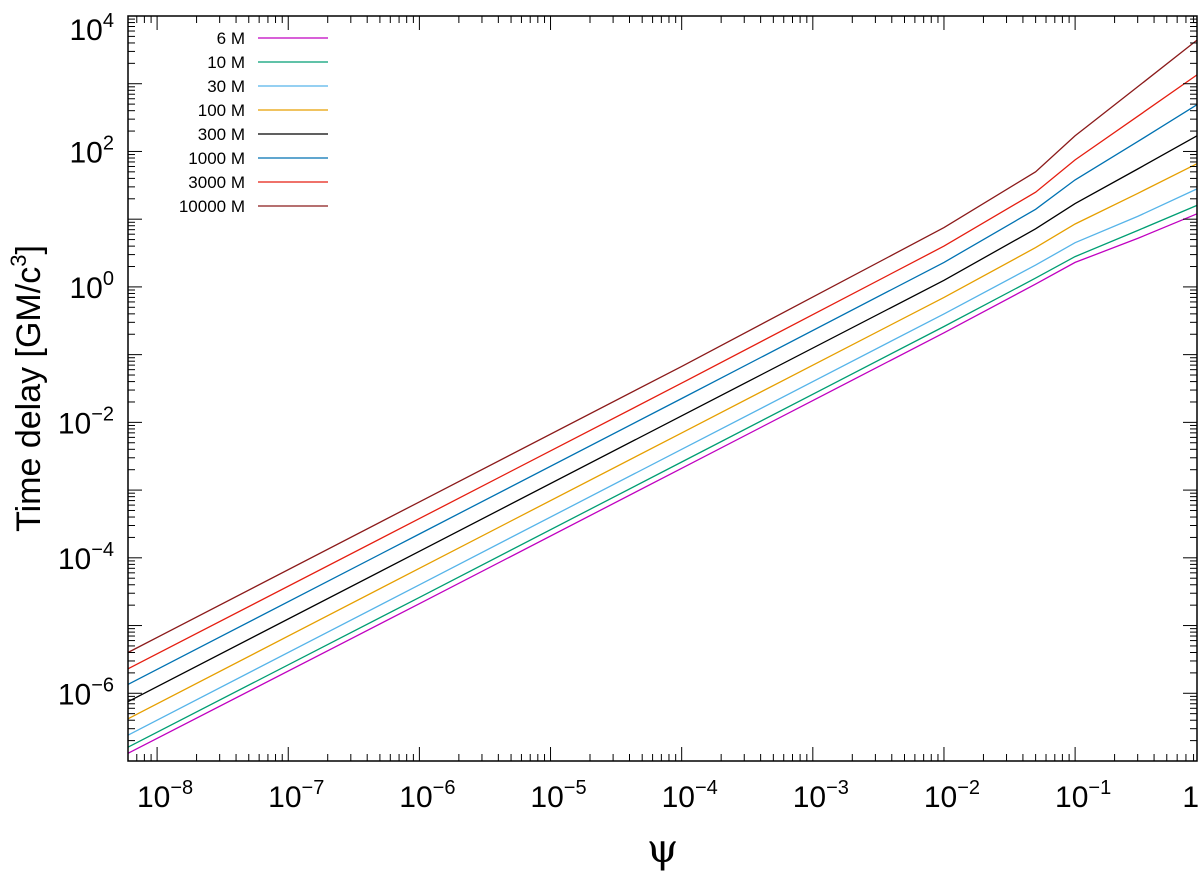 The image size is (1200, 874). Describe the element at coordinates (92, 150) in the screenshot. I see `y-tick-label: 10²` at that location.